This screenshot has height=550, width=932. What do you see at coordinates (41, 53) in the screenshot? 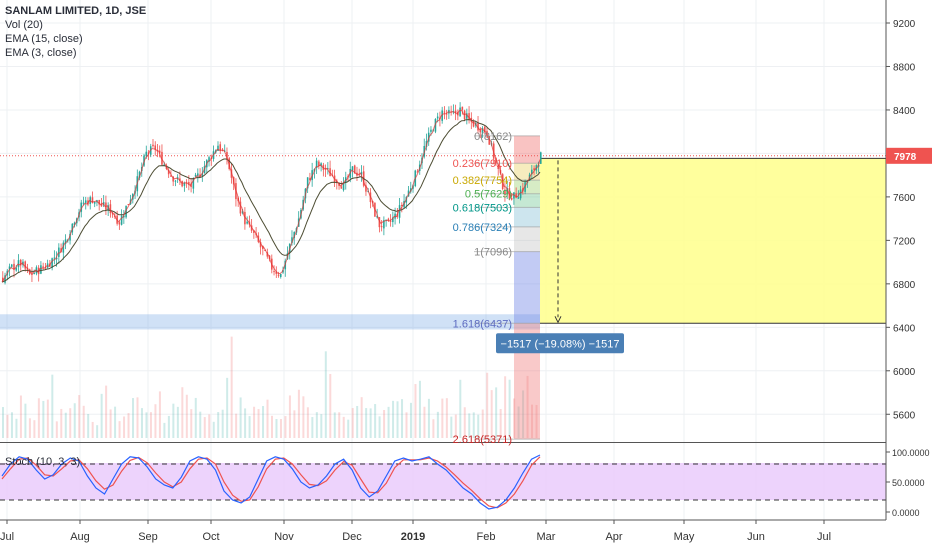
I see `ema3-legend: EMA (3, close)` at bounding box center [41, 53].